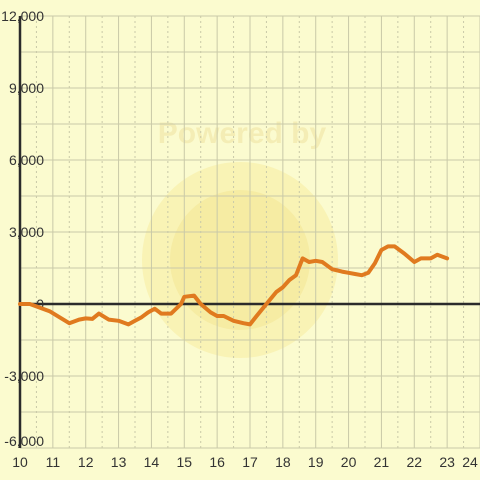  Describe the element at coordinates (316, 462) in the screenshot. I see `x-tick-label: 19` at that location.